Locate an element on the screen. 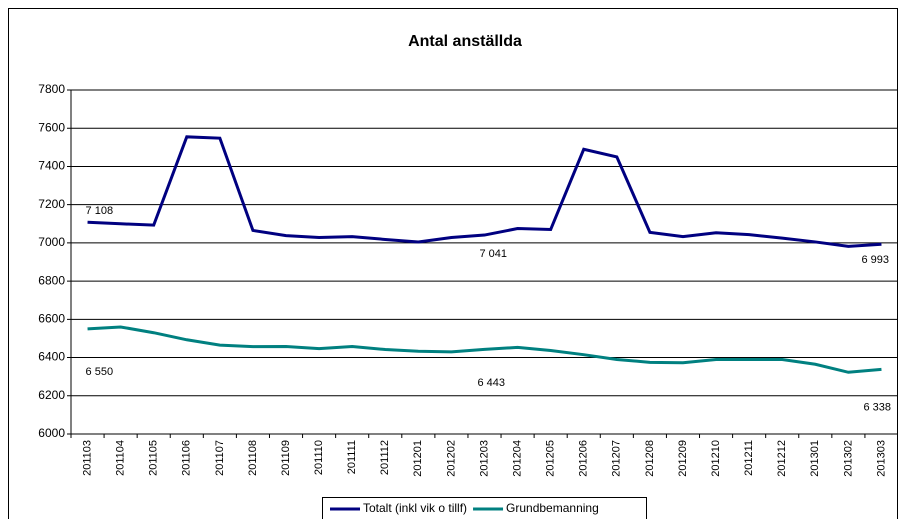 Image resolution: width=899 pixels, height=519 pixels. x-tick-label: 201111 is located at coordinates (352, 457).